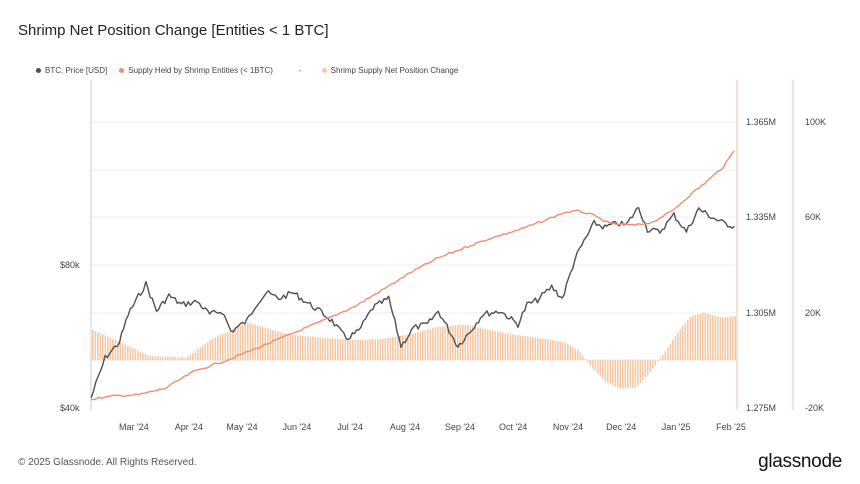 The height and width of the screenshot is (484, 860). Describe the element at coordinates (324, 70) in the screenshot. I see `legend-swatch-net` at that location.